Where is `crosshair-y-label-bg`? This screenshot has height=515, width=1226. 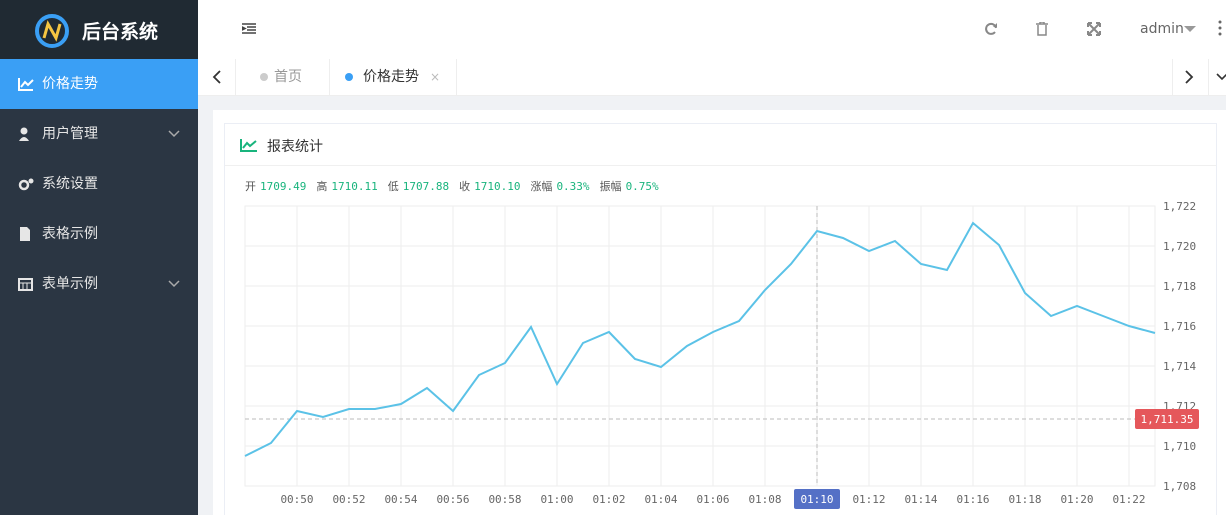
crosshair-y-label-bg is located at coordinates (1167, 419).